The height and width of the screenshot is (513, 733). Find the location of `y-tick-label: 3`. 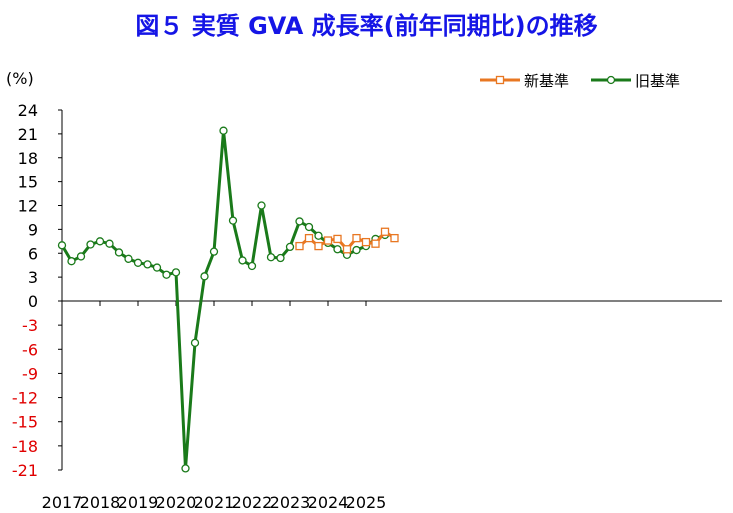

y-tick-label: 3 is located at coordinates (33, 277).